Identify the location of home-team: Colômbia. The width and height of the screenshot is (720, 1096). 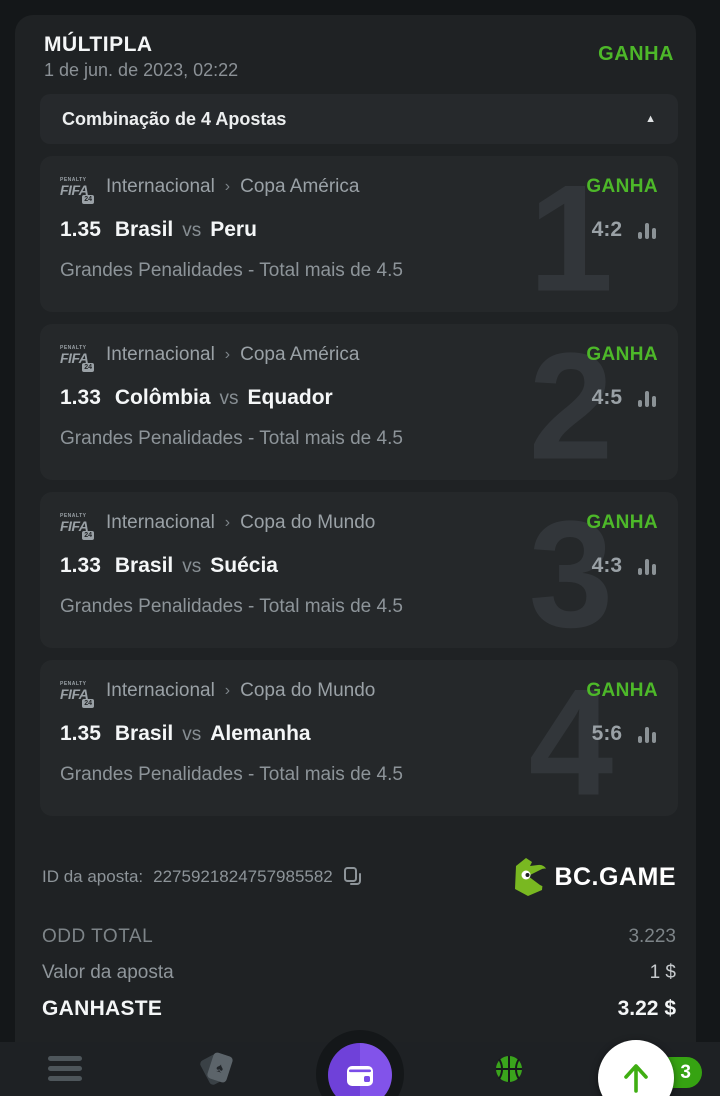
(162, 397).